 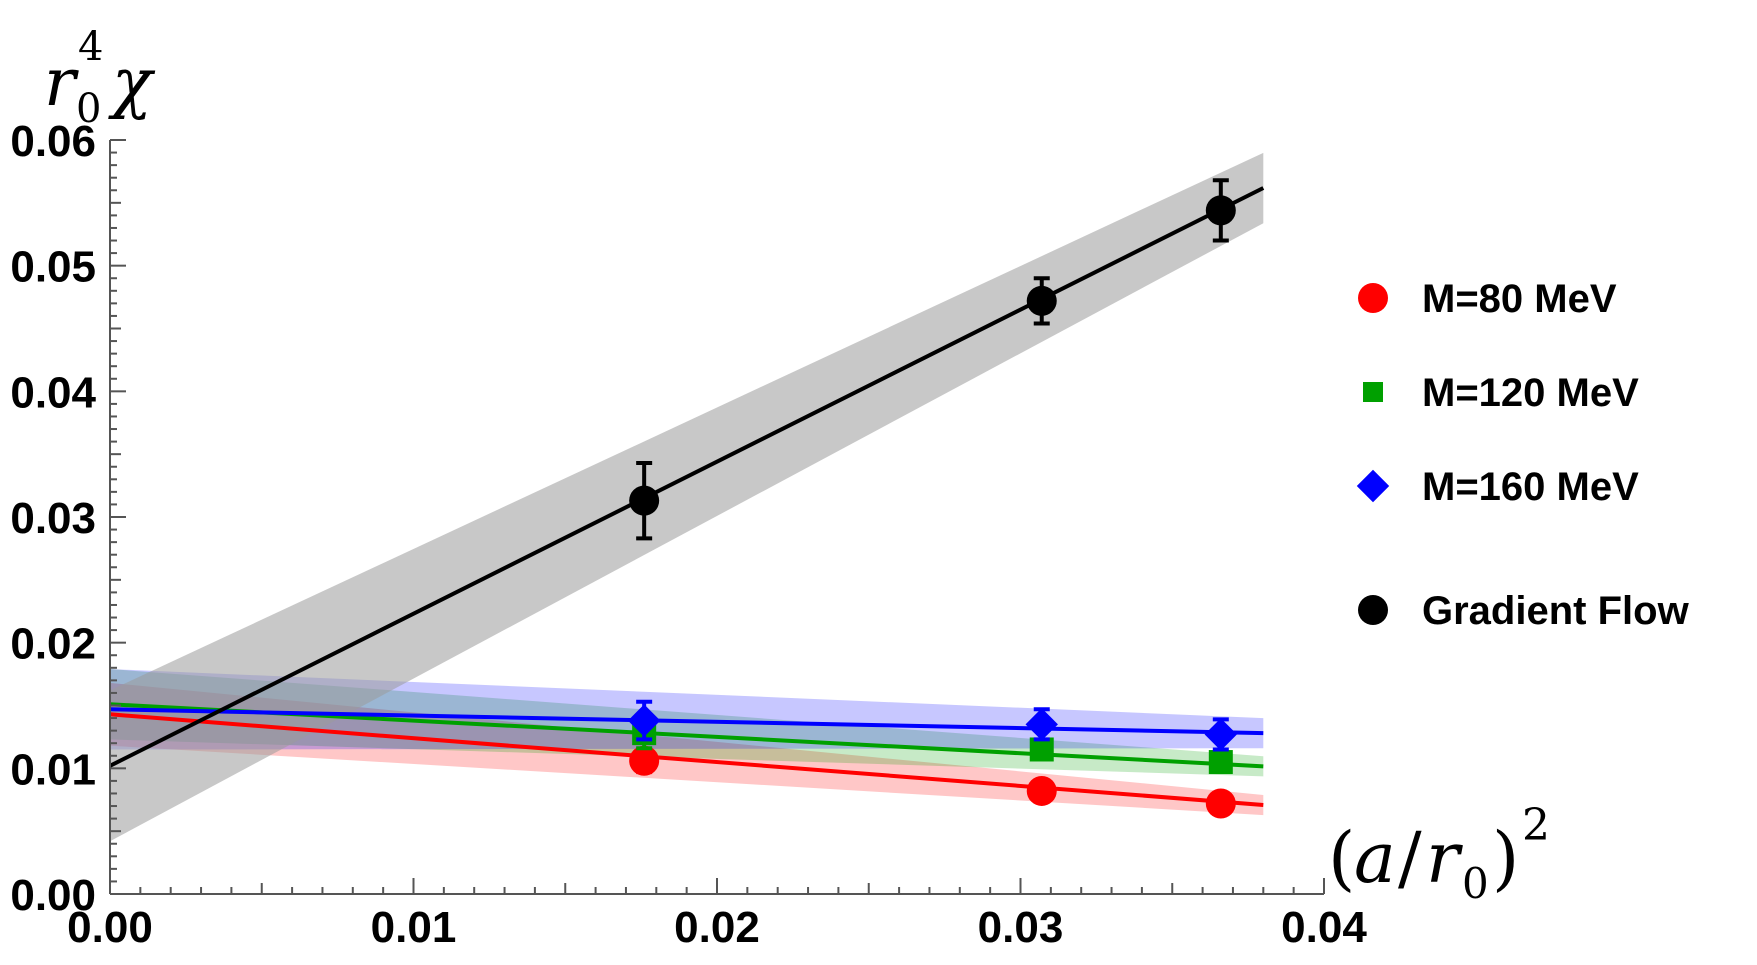 I want to click on y-tick-label: 0.01, so click(x=53, y=769).